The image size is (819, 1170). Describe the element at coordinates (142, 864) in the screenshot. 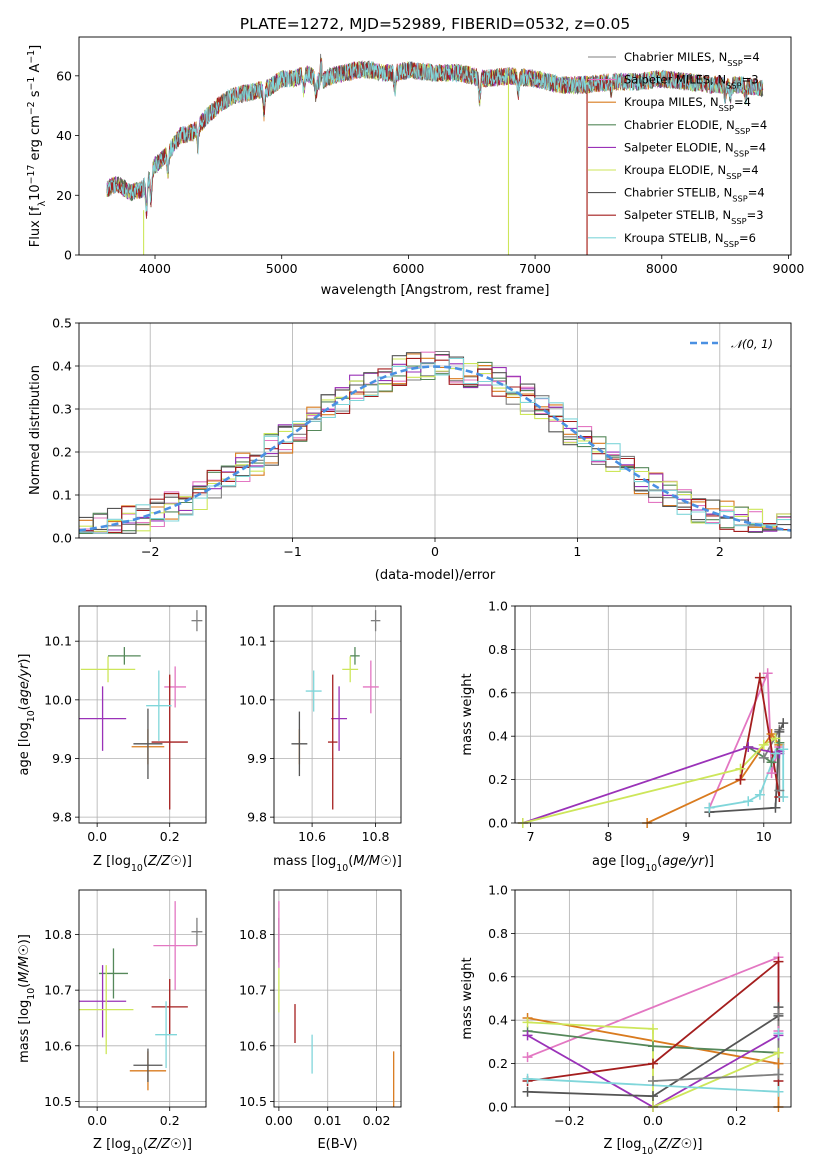

I see `x-axis-label: Z [log10(Z/Z☉)]` at that location.